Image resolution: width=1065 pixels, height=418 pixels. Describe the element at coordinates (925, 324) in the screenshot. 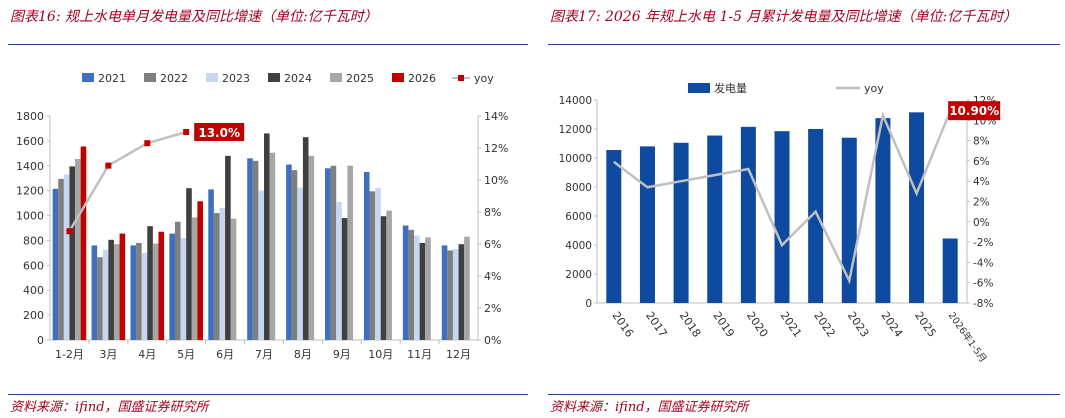

I see `x-tick-label: 2025` at that location.